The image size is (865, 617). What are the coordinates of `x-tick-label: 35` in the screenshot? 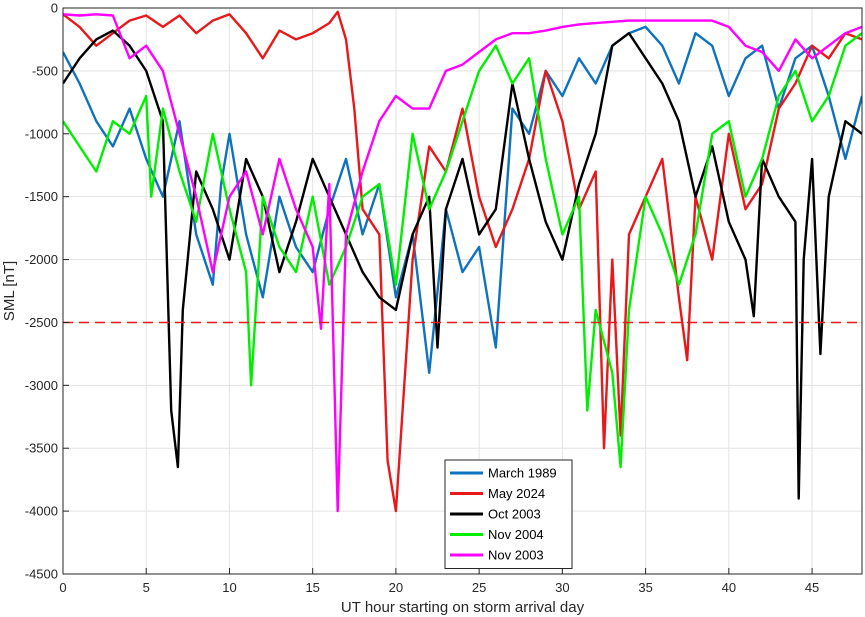 It's located at (645, 587).